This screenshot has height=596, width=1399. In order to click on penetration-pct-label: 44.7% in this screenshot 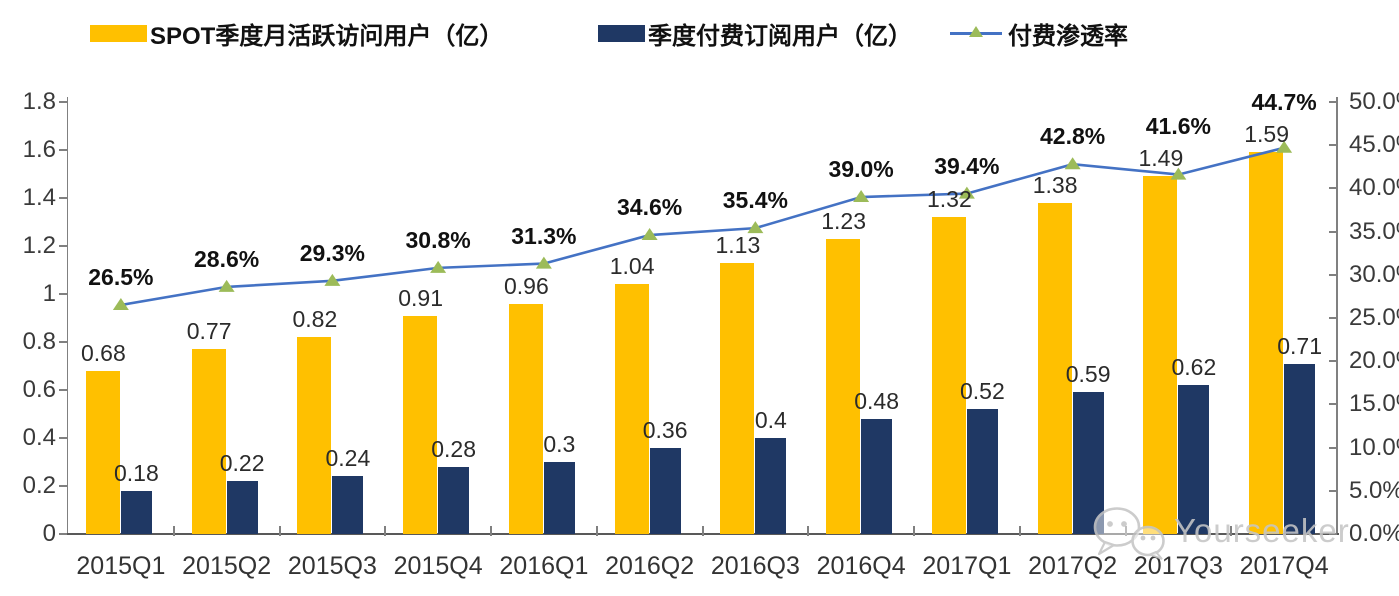, I will do `click(1284, 102)`.